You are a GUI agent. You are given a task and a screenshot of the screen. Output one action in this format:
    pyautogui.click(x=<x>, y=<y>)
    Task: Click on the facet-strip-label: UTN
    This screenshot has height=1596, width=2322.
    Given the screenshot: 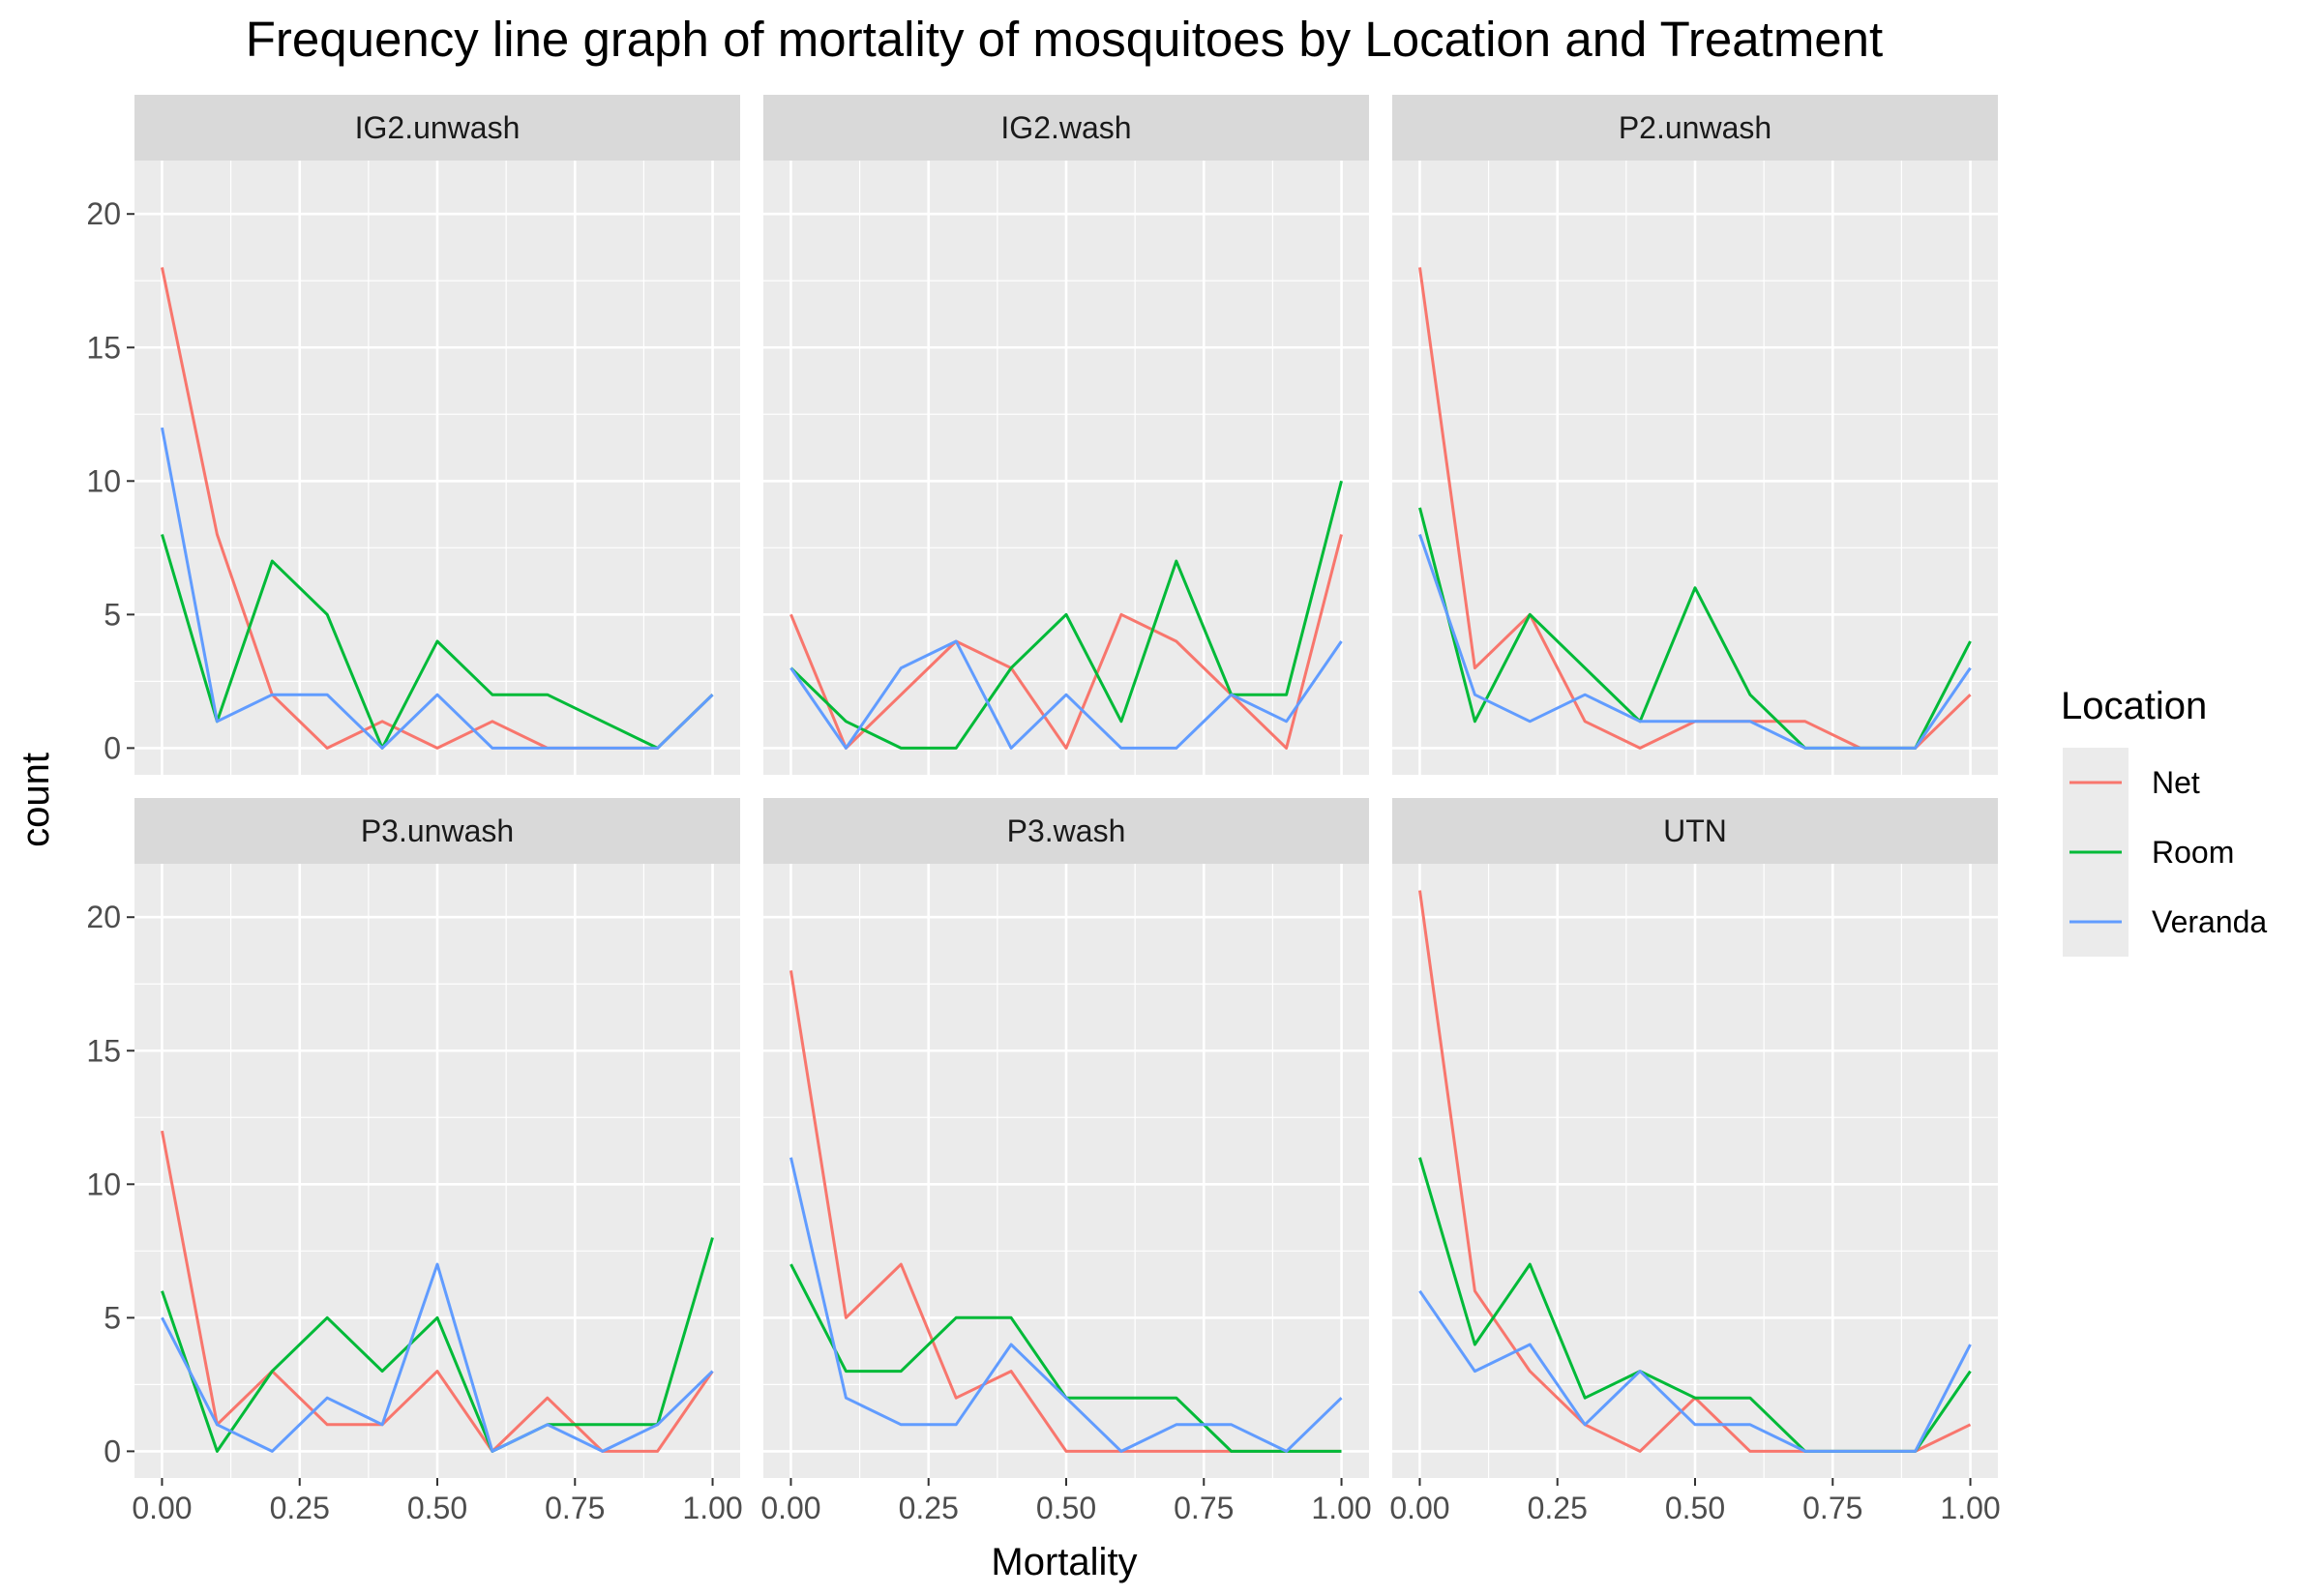 What is the action you would take?
    pyautogui.click(x=1695, y=830)
    